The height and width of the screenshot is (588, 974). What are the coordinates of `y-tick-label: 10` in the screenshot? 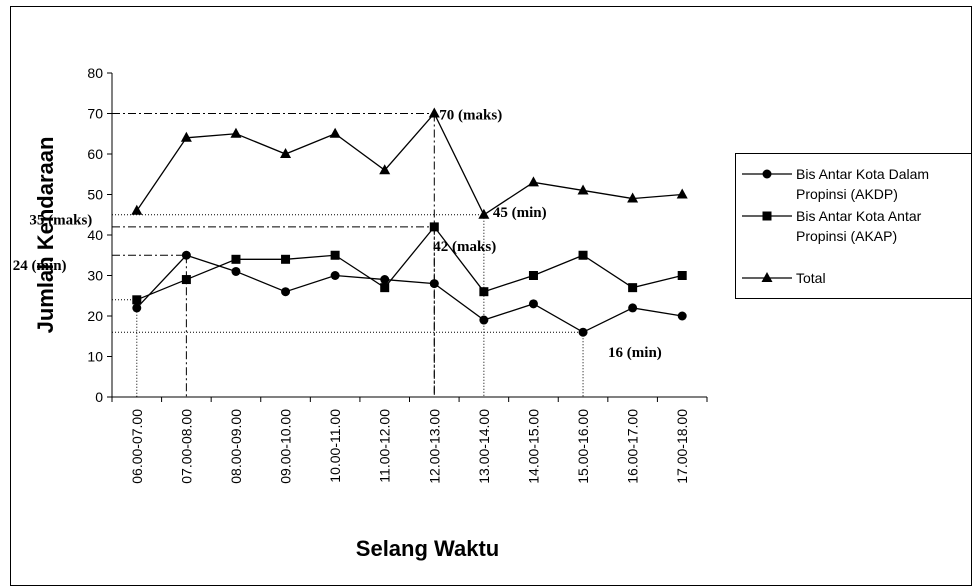 It's located at (95, 357).